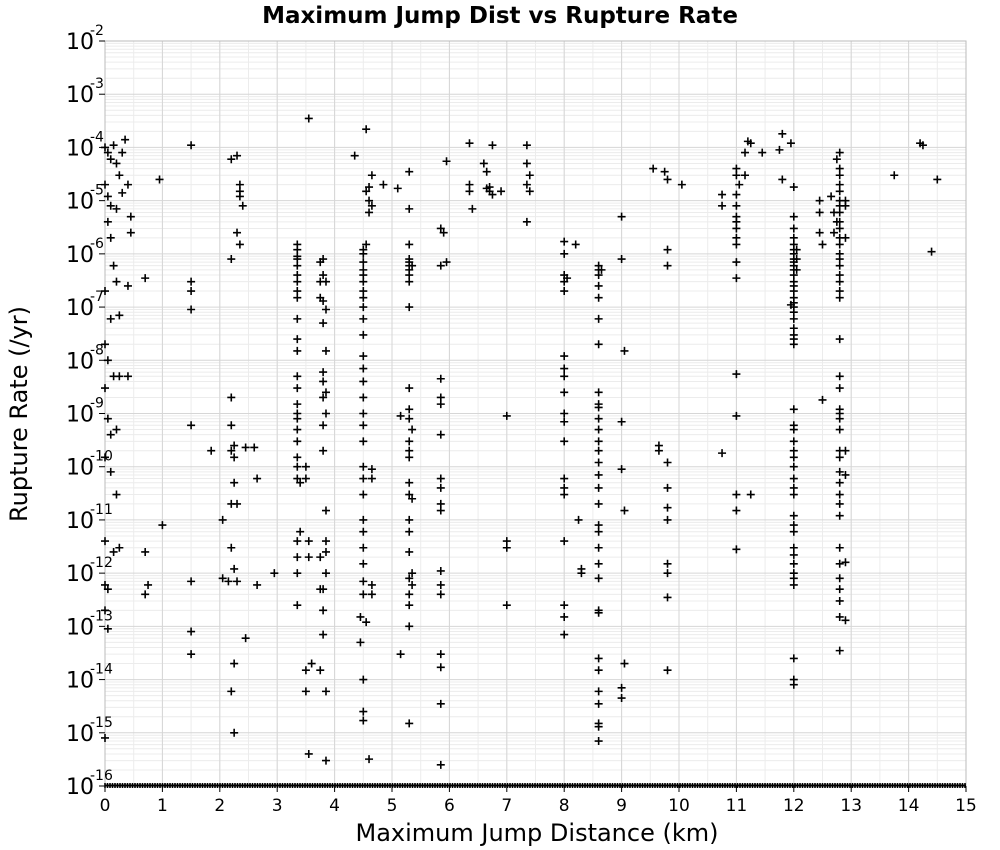 Image resolution: width=1000 pixels, height=850 pixels. I want to click on x-tick-label: 13, so click(851, 806).